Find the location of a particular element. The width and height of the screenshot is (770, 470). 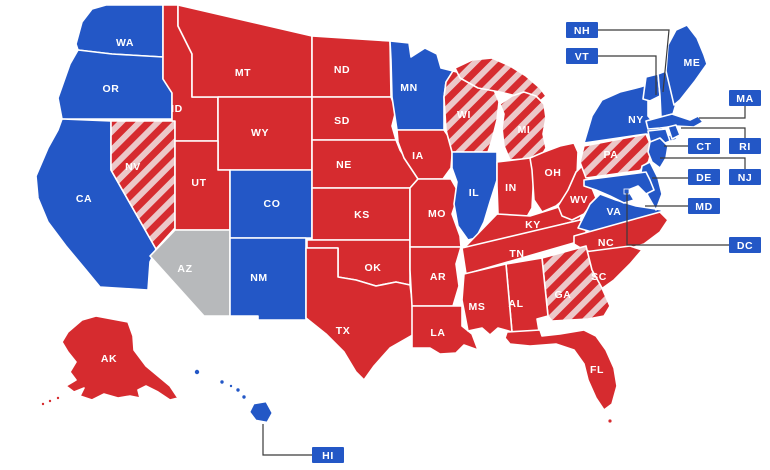

callout-RI: RI is located at coordinates (745, 146).